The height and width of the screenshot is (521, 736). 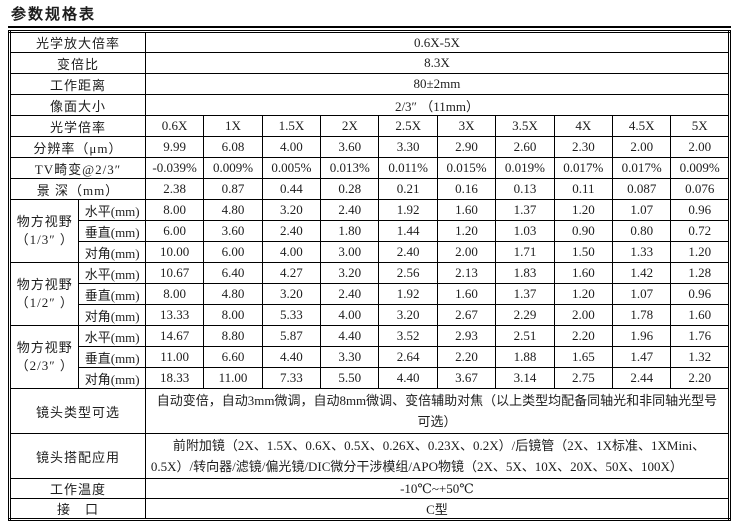 I want to click on value-cell: 10.00, so click(x=174, y=252).